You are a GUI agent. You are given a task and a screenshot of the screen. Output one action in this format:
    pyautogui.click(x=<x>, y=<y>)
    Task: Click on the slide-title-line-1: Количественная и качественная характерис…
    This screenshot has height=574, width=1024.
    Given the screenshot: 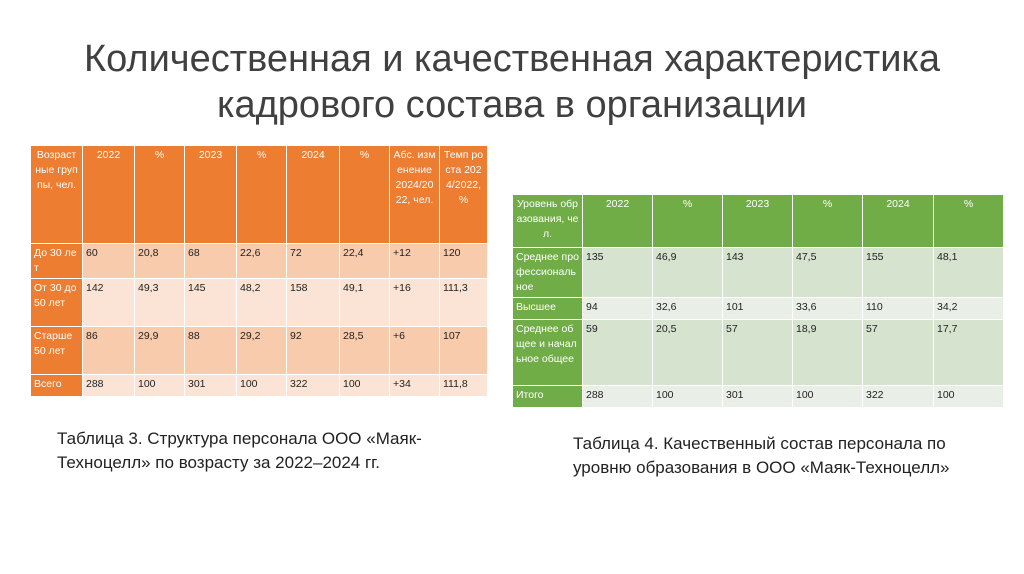 What is the action you would take?
    pyautogui.click(x=512, y=59)
    